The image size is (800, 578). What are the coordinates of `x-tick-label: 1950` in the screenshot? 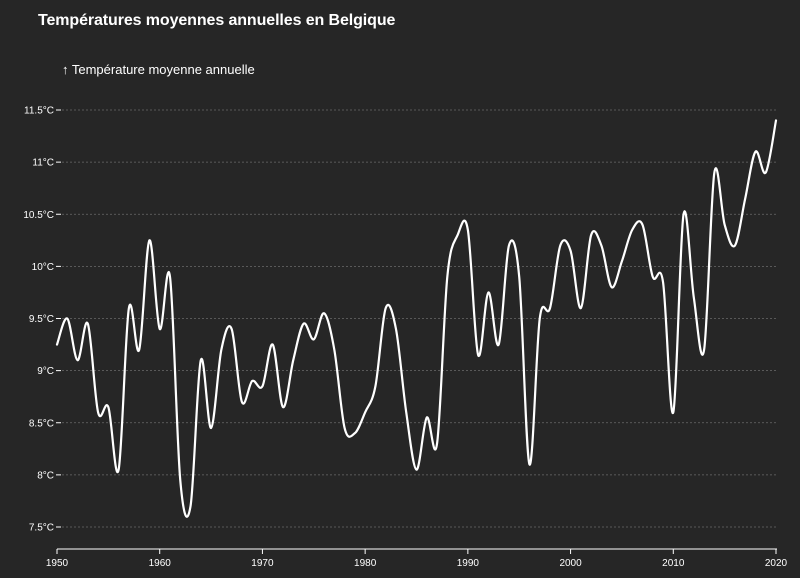 It's located at (57, 563).